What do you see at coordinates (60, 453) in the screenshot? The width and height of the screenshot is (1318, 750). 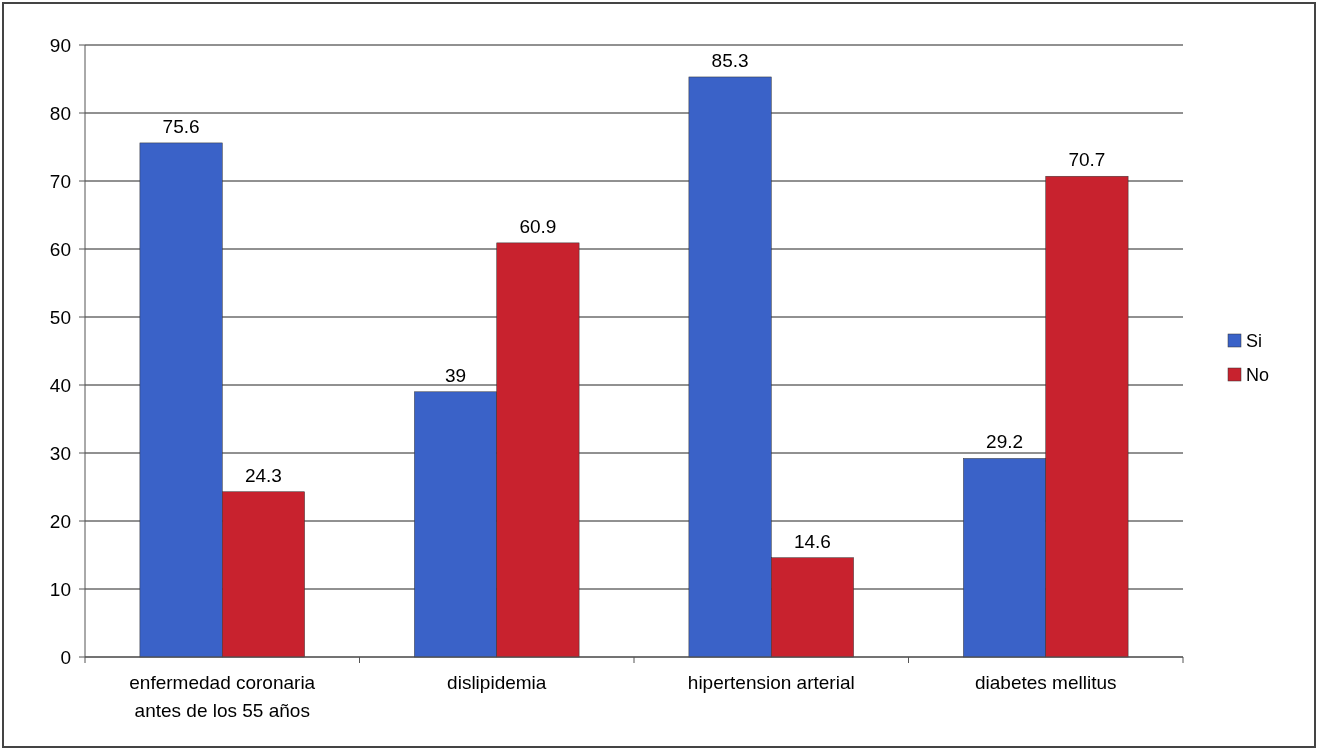 I see `y-tick-label: 30` at bounding box center [60, 453].